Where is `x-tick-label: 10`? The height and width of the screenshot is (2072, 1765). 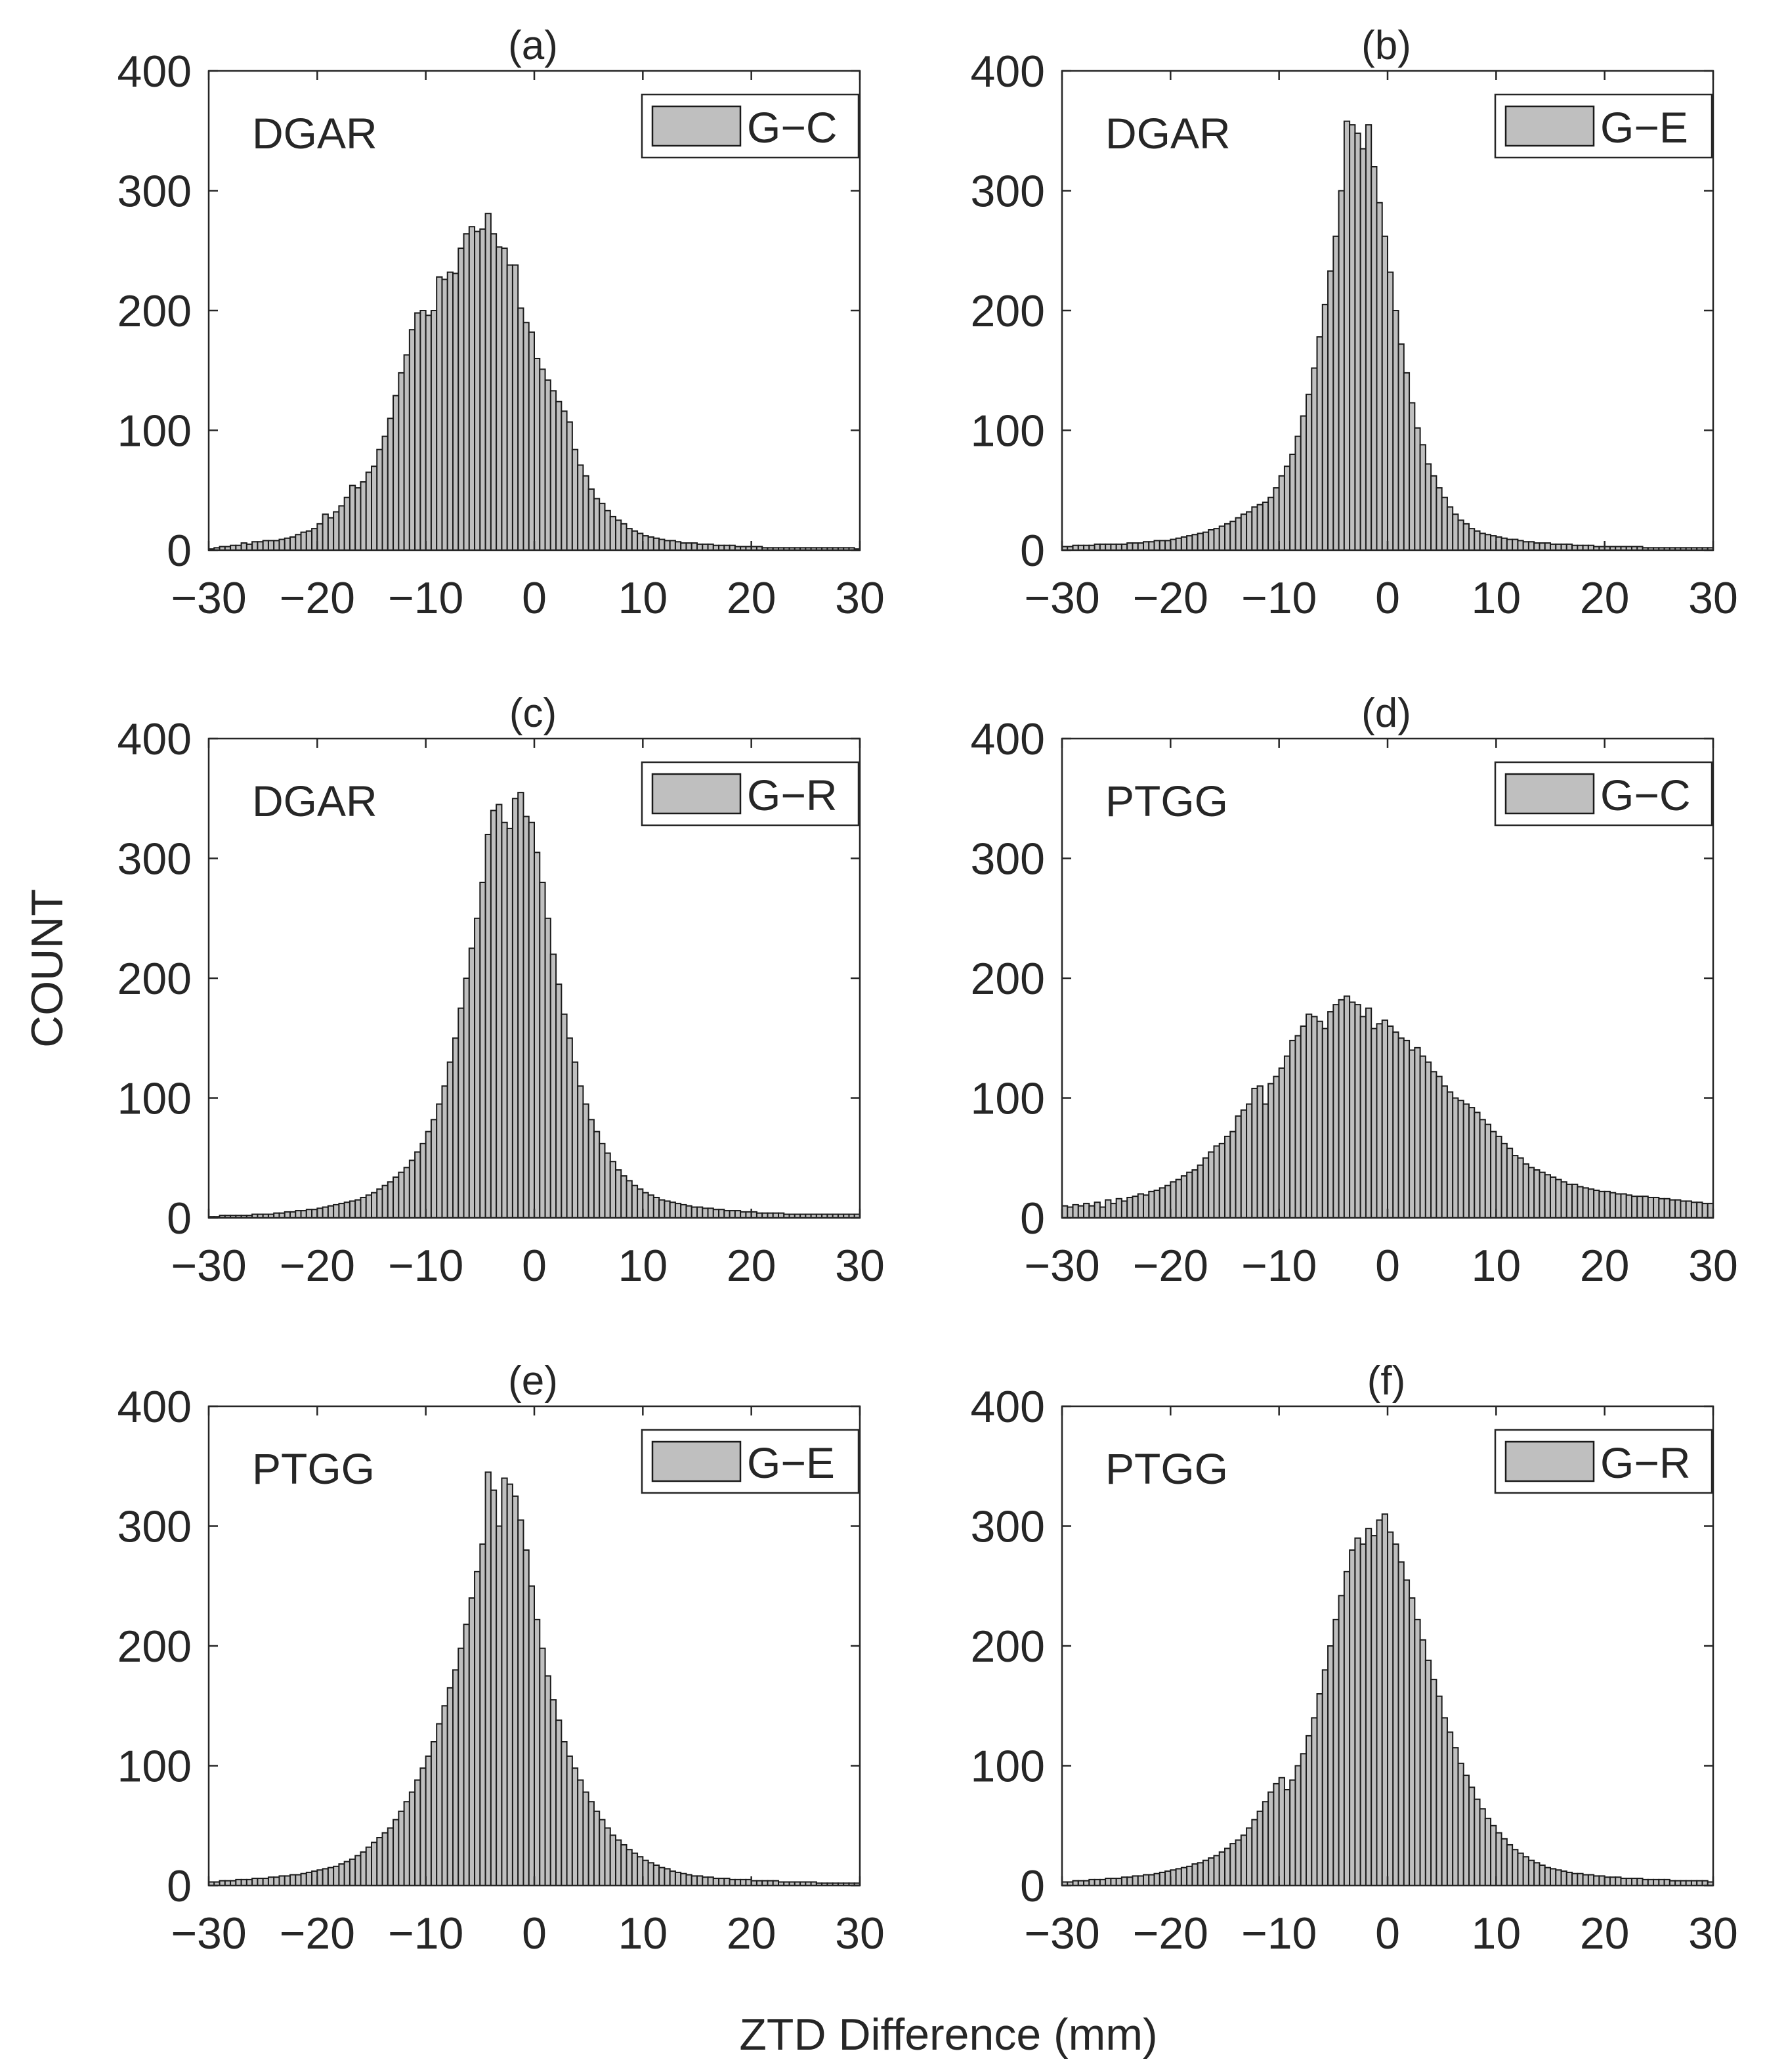 x-tick-label: 10 is located at coordinates (643, 1266).